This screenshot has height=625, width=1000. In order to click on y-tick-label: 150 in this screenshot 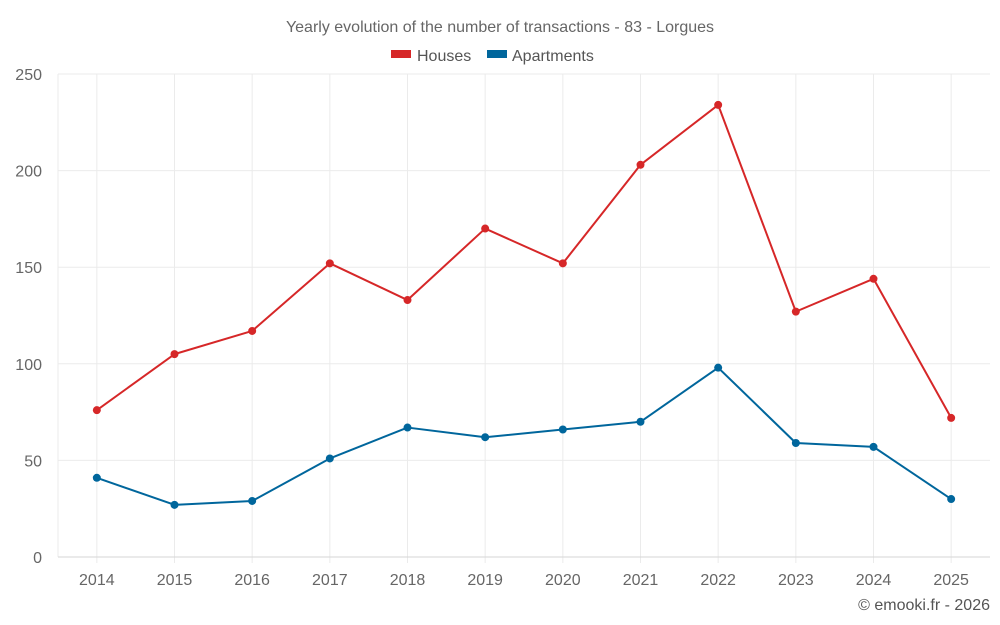, I will do `click(28, 268)`.